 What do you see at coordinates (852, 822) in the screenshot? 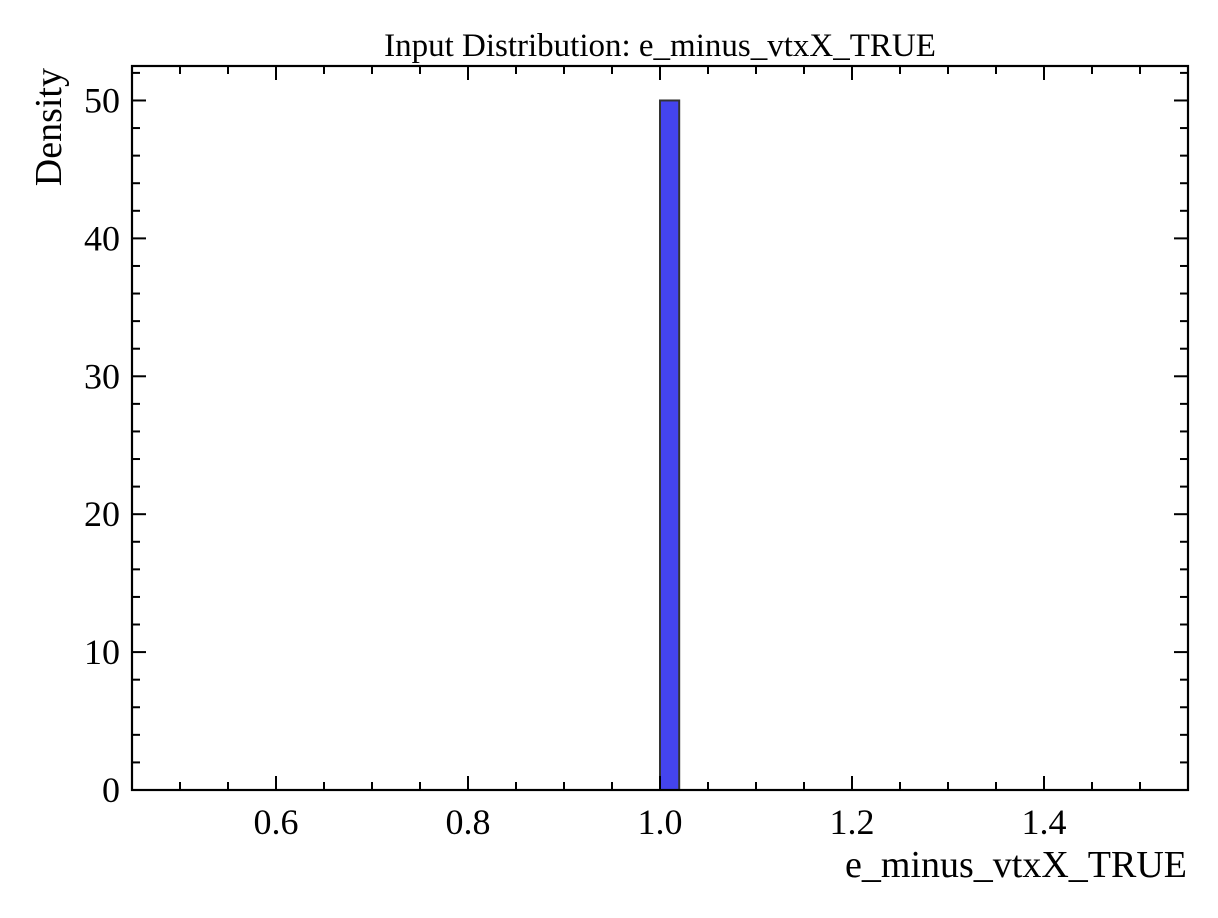
I see `x-tick-label-3: 1.2` at bounding box center [852, 822].